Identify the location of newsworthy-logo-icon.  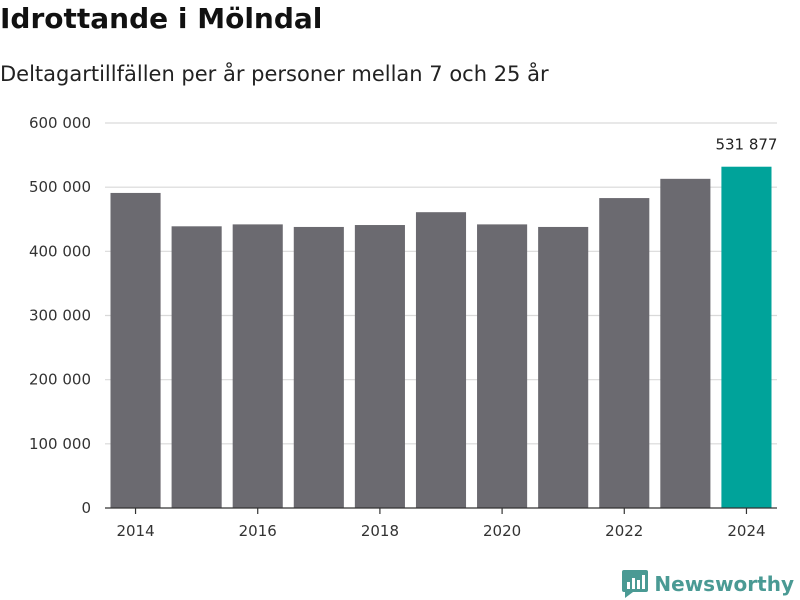
(635, 584).